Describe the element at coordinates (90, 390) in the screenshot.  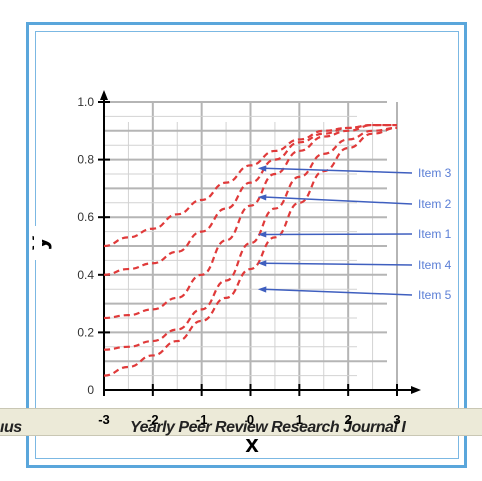
I see `y-tick-label: 0` at that location.